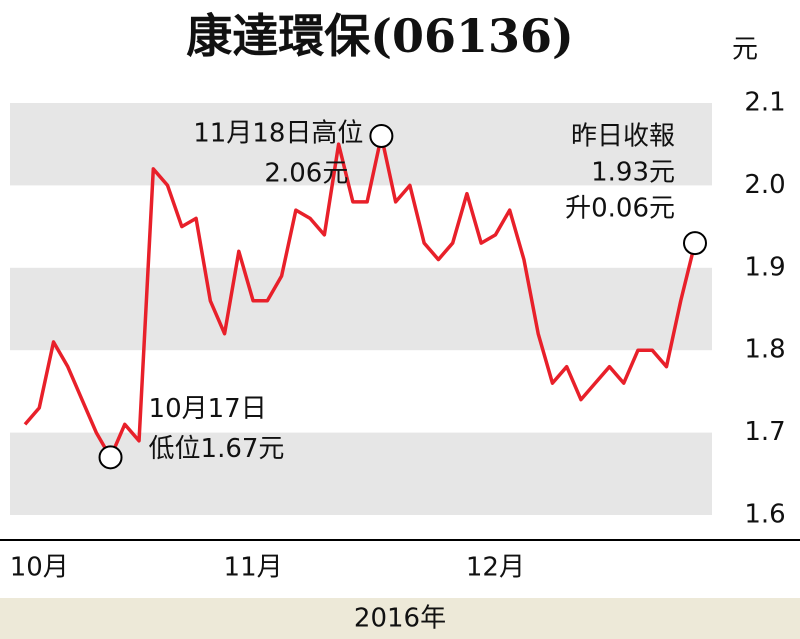 The width and height of the screenshot is (800, 639). I want to click on y-unit: 元, so click(745, 50).